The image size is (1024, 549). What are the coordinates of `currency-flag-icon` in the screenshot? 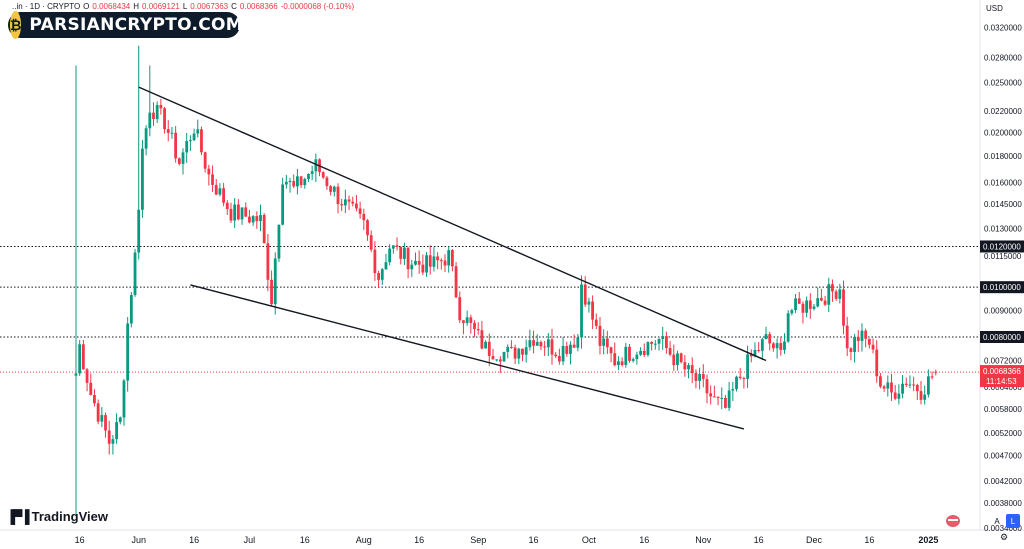 It's located at (953, 521).